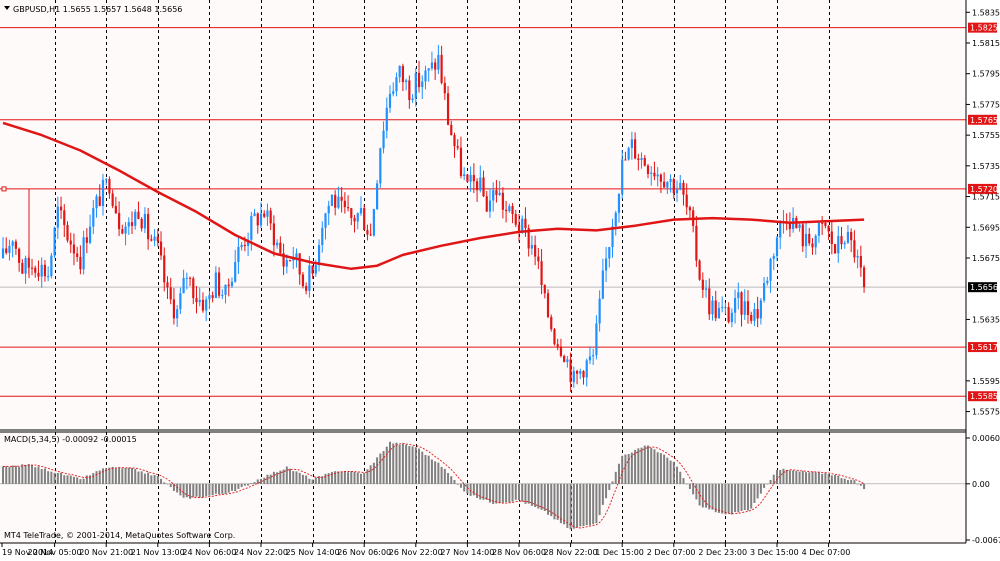  I want to click on dropdown-triangle-icon, so click(7, 8).